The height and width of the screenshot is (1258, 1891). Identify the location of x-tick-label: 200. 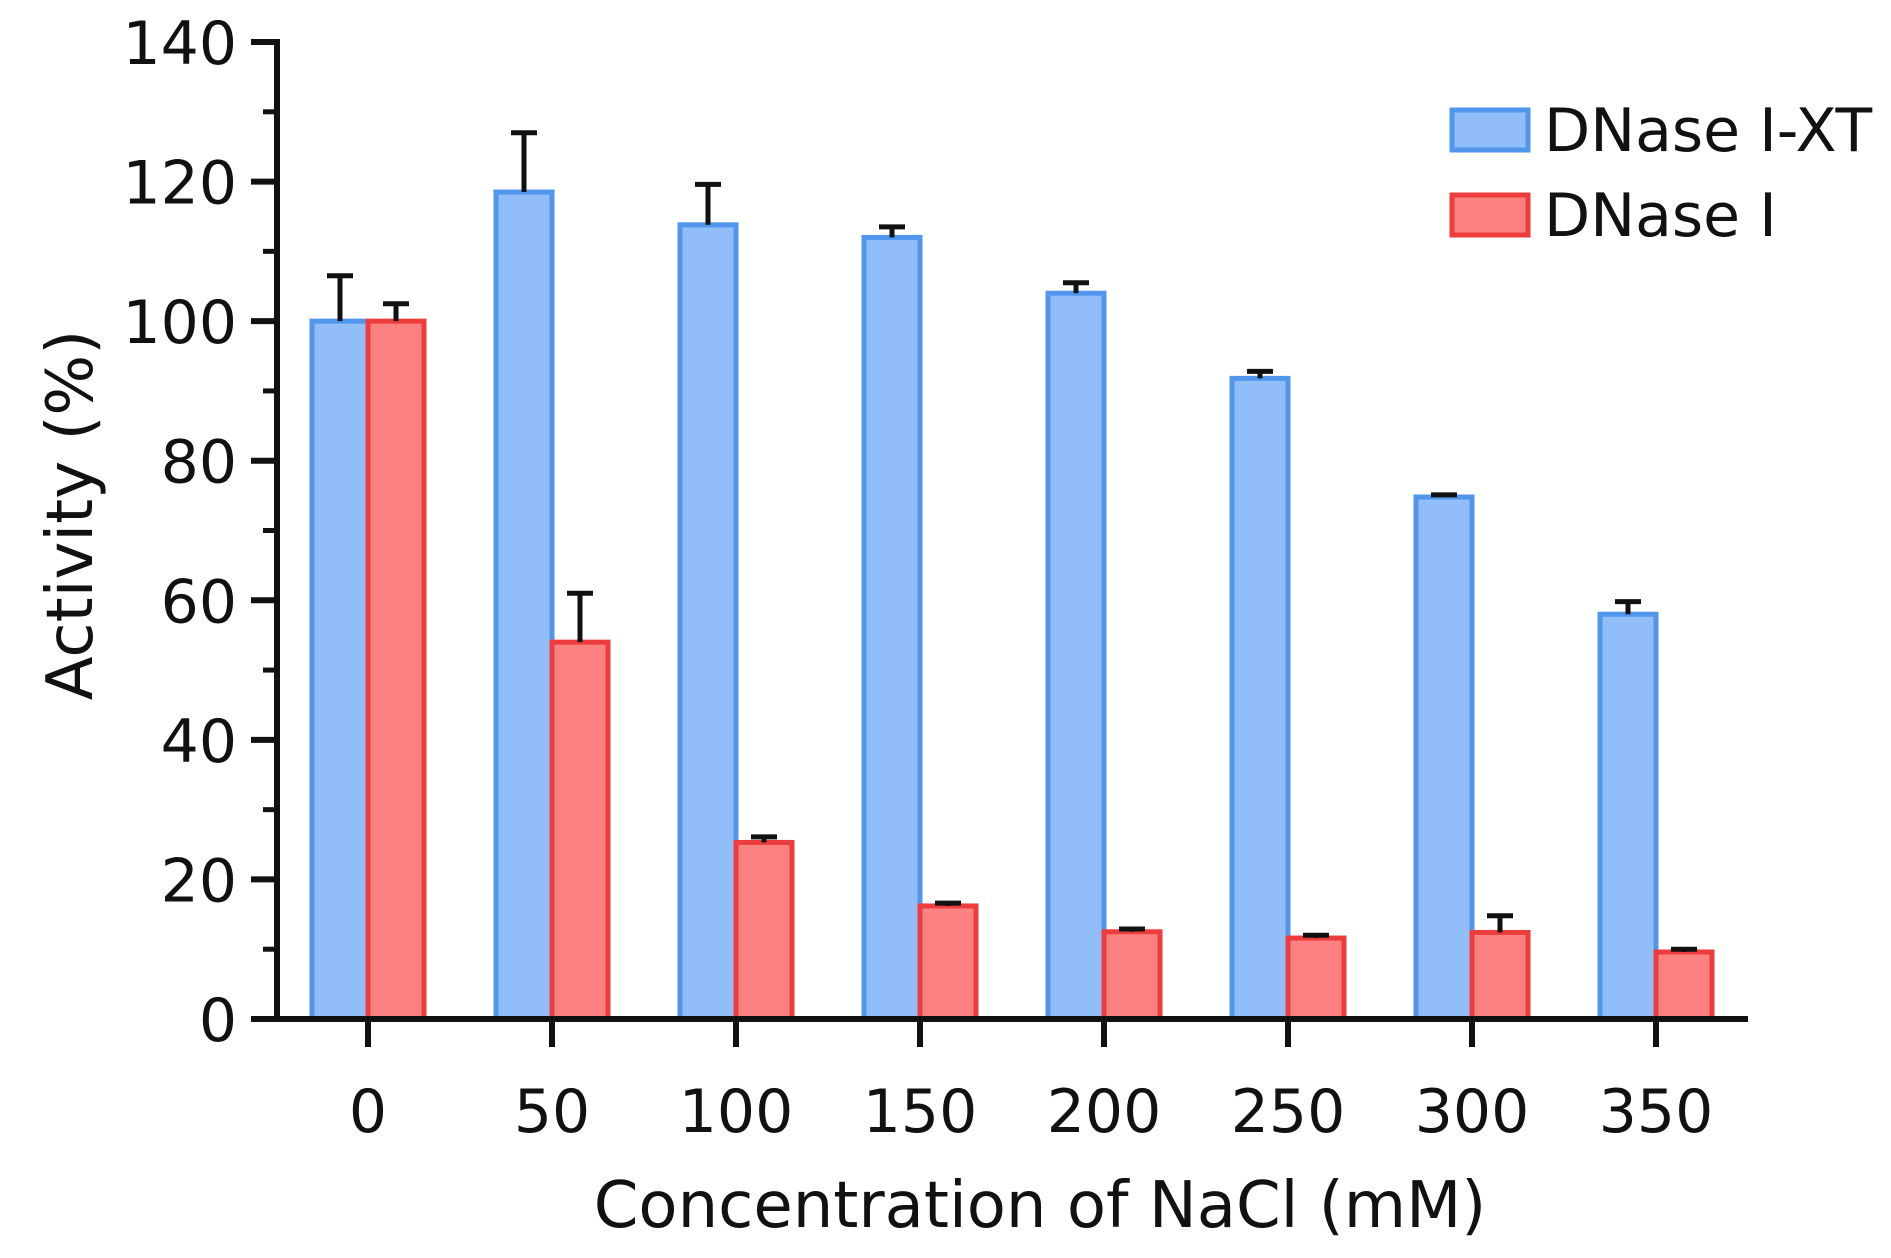
(1104, 1112).